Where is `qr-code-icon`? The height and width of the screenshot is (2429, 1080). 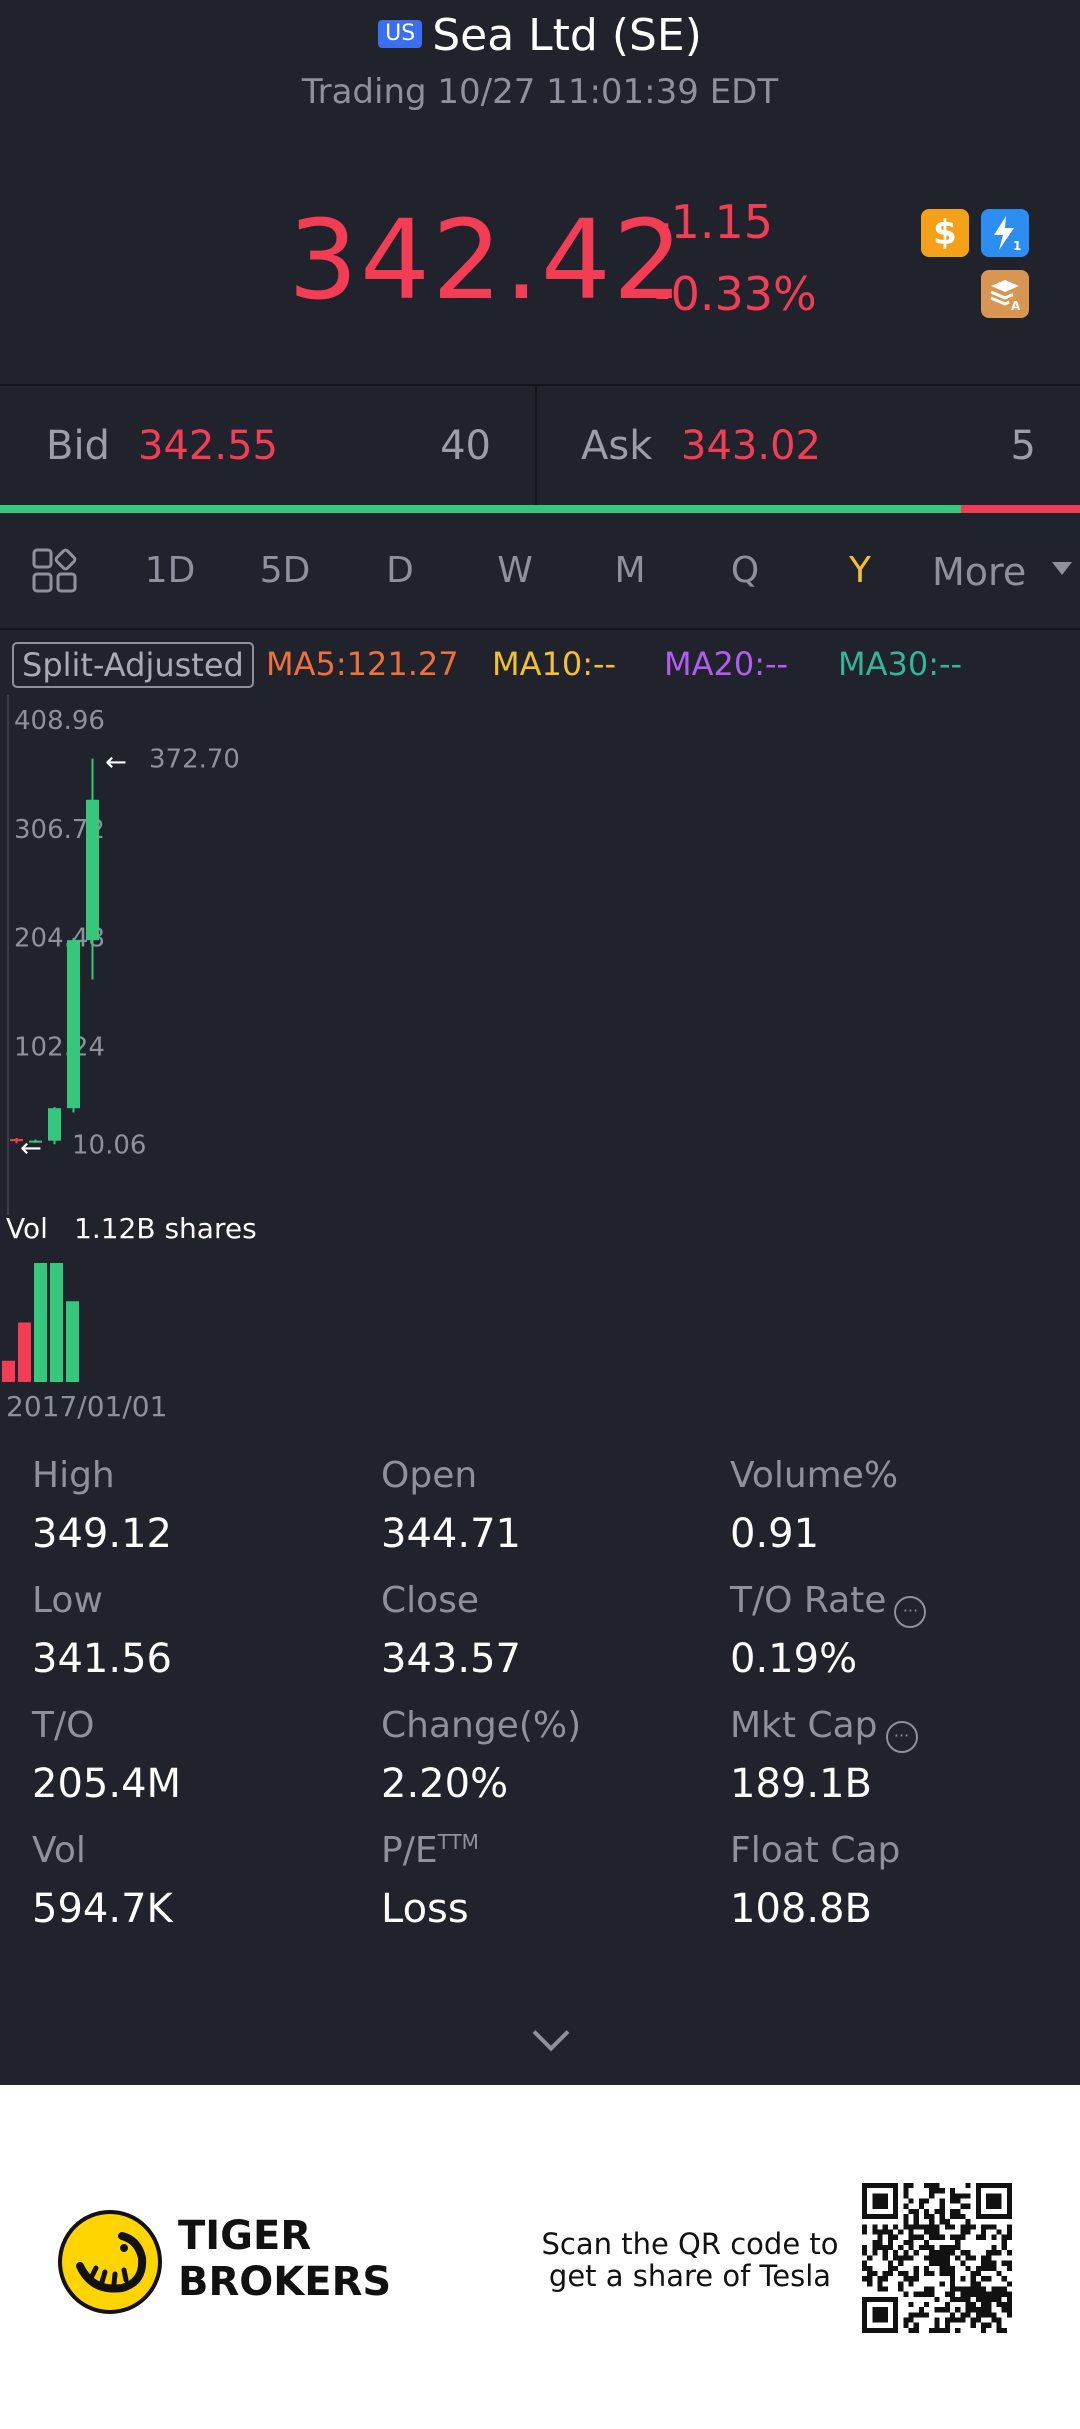
qr-code-icon is located at coordinates (937, 2258).